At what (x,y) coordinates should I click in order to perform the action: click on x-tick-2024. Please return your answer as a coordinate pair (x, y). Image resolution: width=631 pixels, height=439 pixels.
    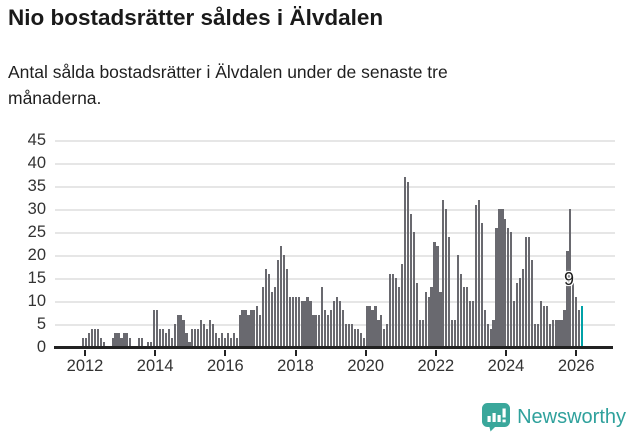
    Looking at the image, I should click on (506, 353).